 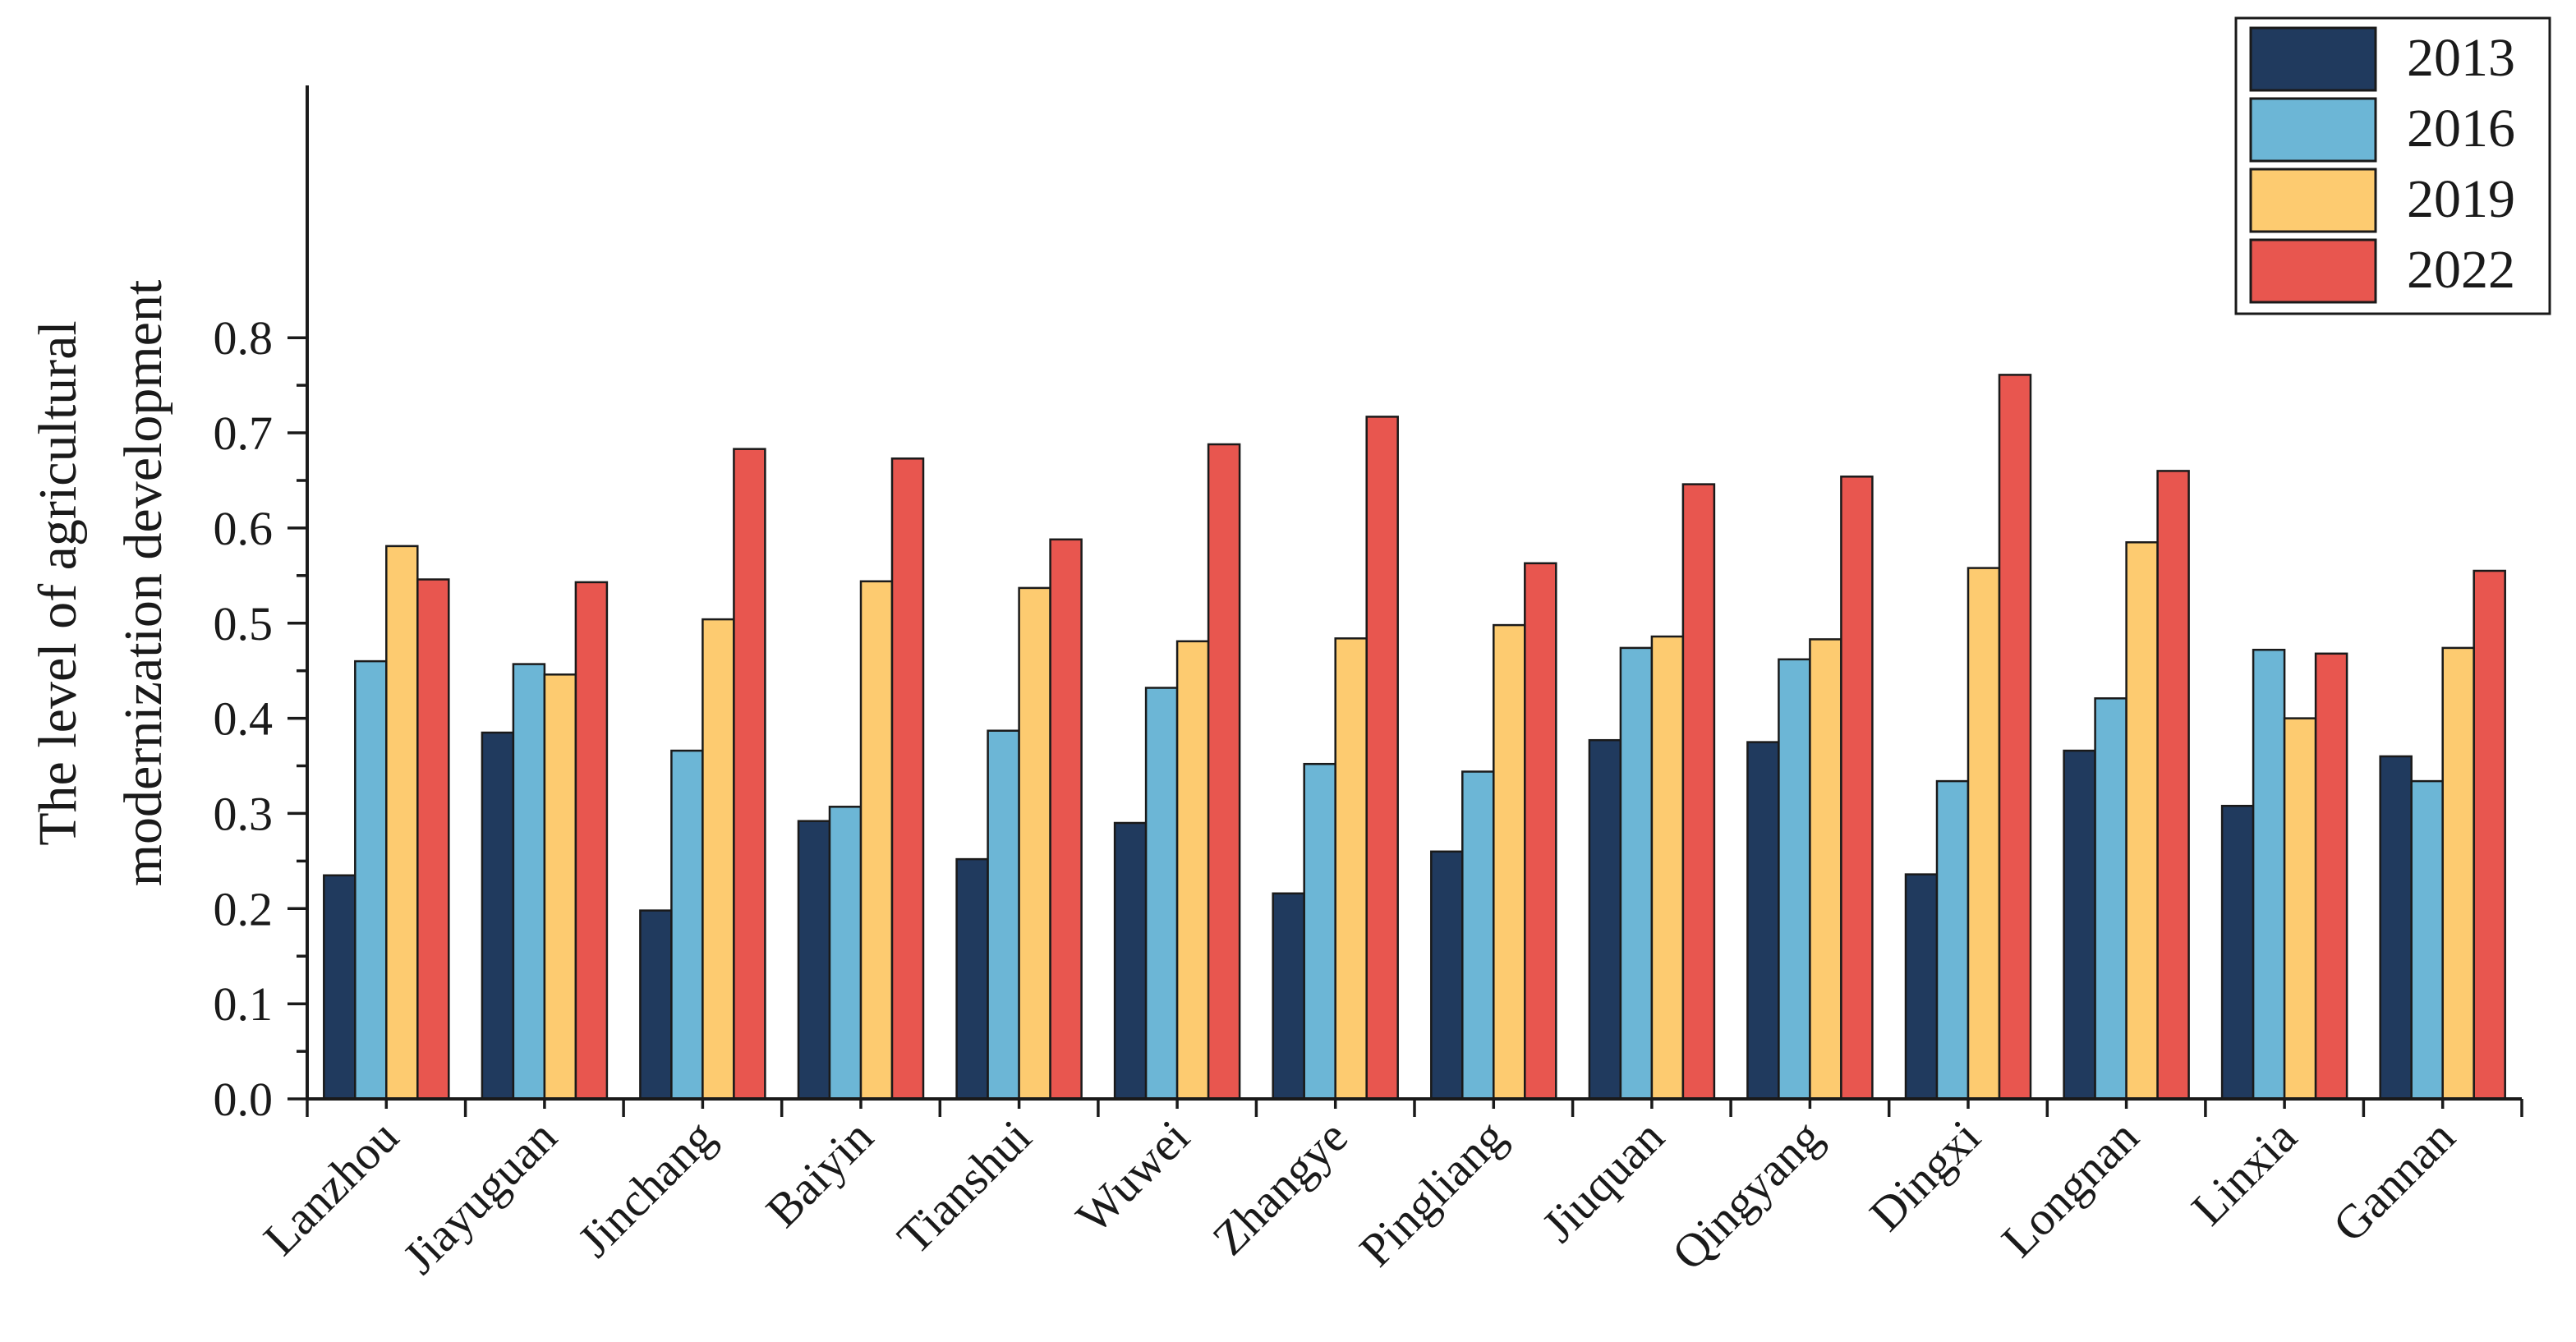 I want to click on bar-dingxi-2019, so click(x=1983, y=834).